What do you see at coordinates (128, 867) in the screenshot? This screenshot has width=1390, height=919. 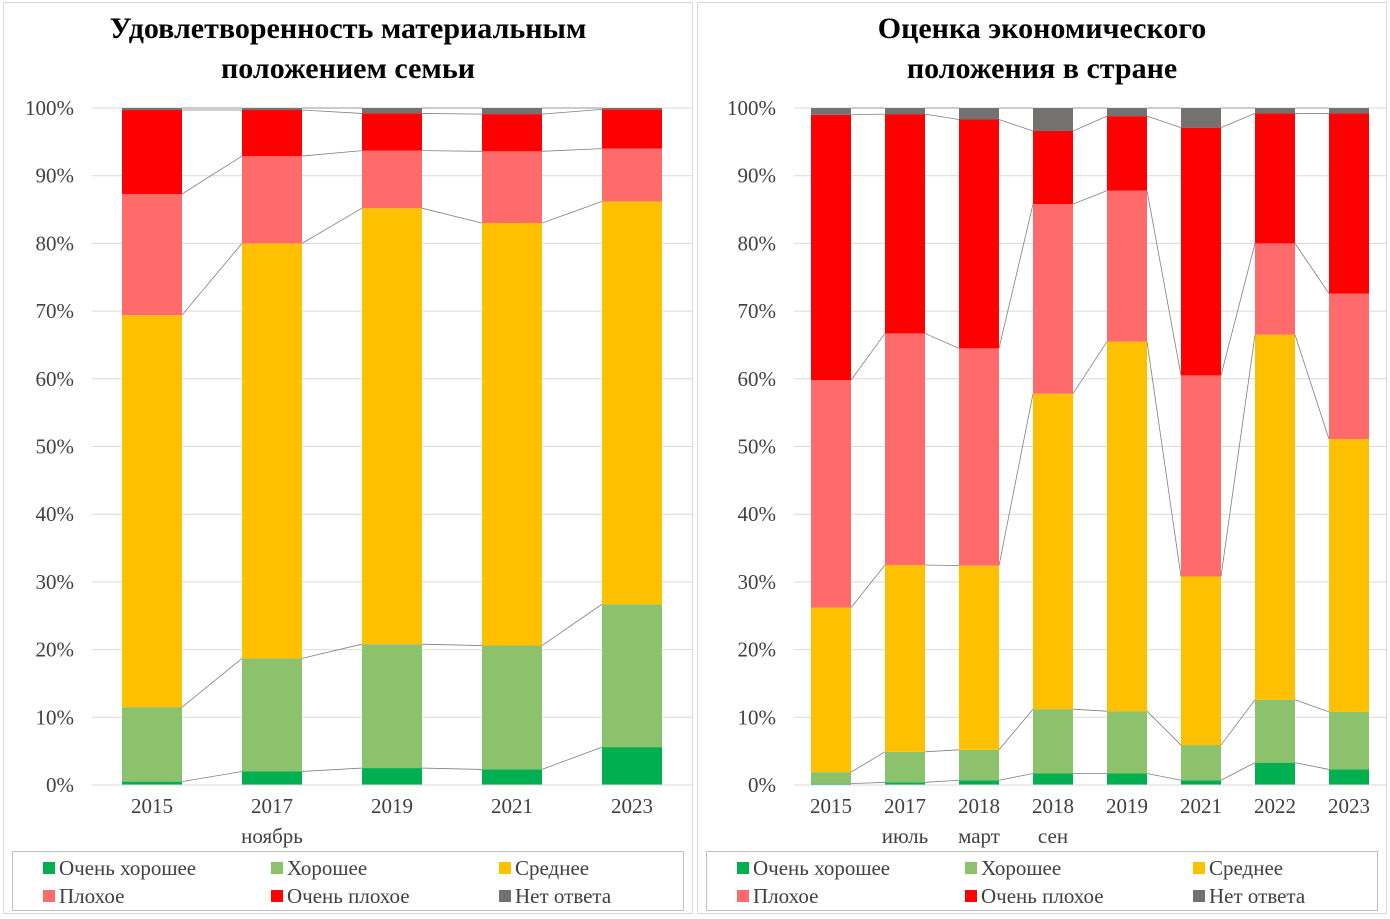 I see `legend-label-very-good: Очень хорошее` at bounding box center [128, 867].